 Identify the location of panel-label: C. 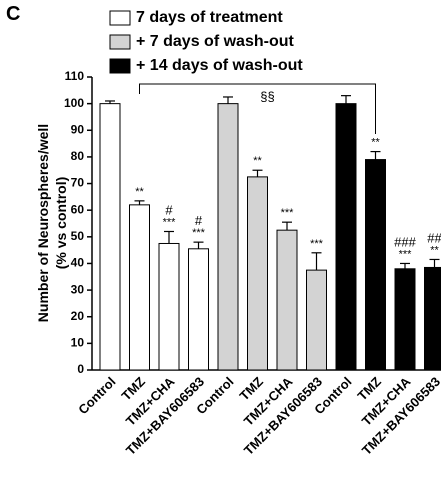
(13, 14).